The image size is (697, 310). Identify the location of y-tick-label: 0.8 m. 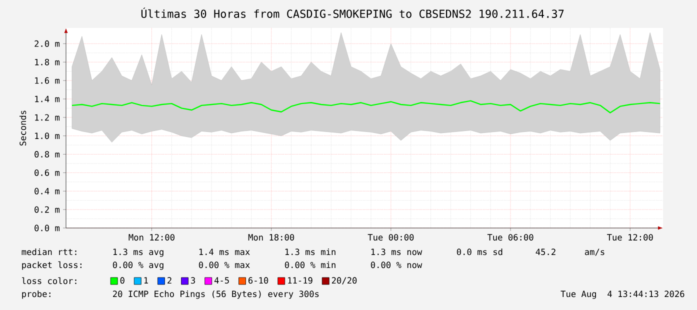
(47, 154).